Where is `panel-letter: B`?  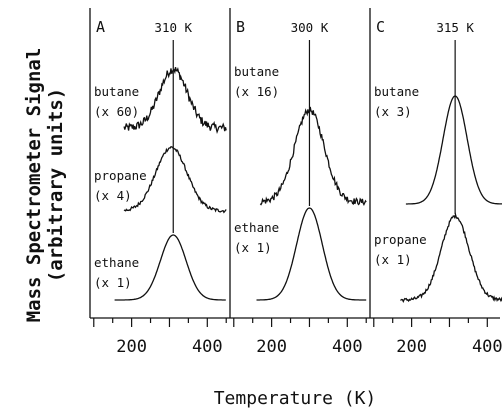 panel-letter: B is located at coordinates (240, 27).